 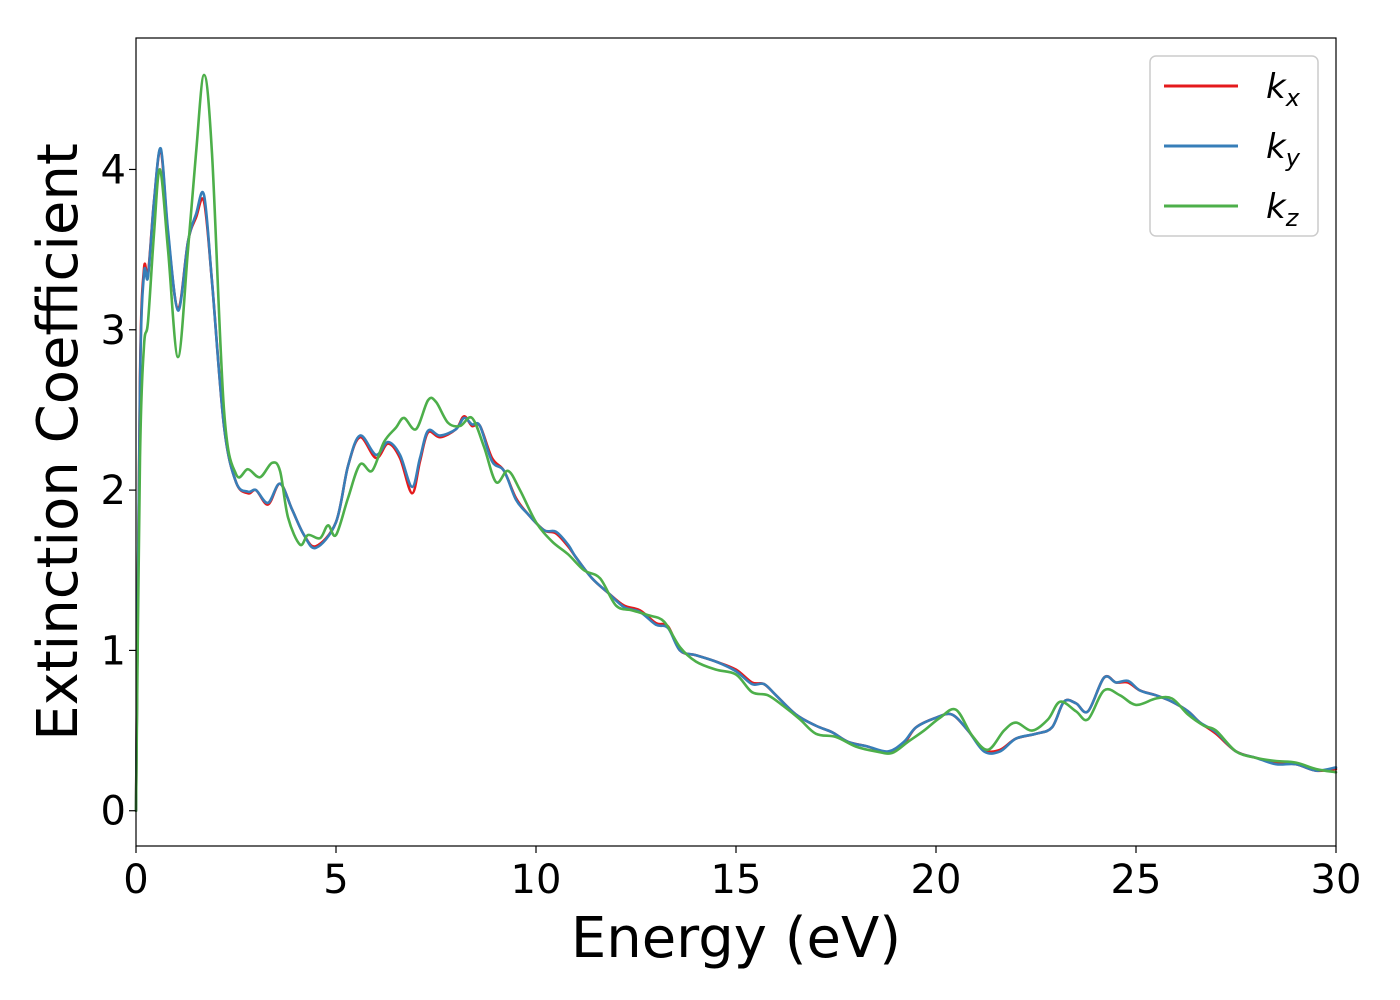 What do you see at coordinates (113, 170) in the screenshot?
I see `y-tick-label: 4` at bounding box center [113, 170].